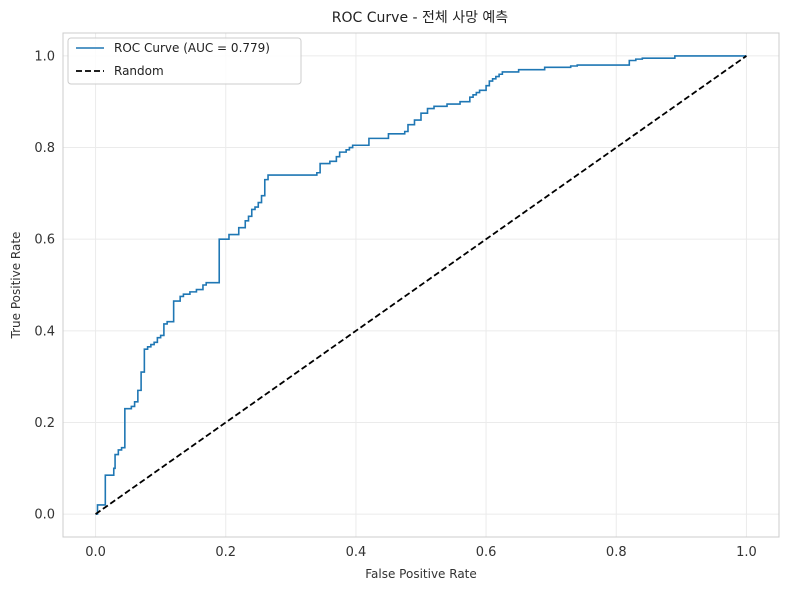 The height and width of the screenshot is (590, 790). Describe the element at coordinates (486, 552) in the screenshot. I see `x-tick-label: 0.6` at that location.